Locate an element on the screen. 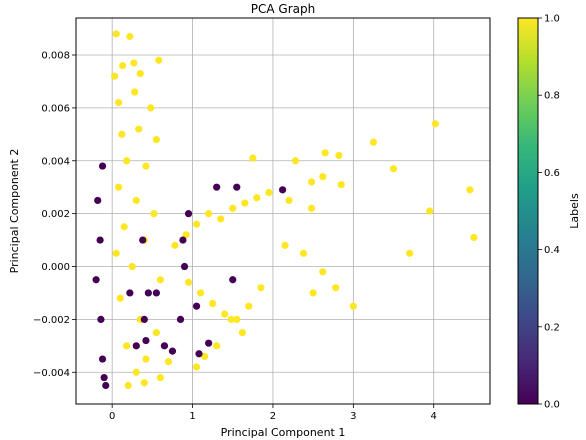 The height and width of the screenshot is (440, 586). colorbar-tick-label: 0.0 is located at coordinates (552, 405).